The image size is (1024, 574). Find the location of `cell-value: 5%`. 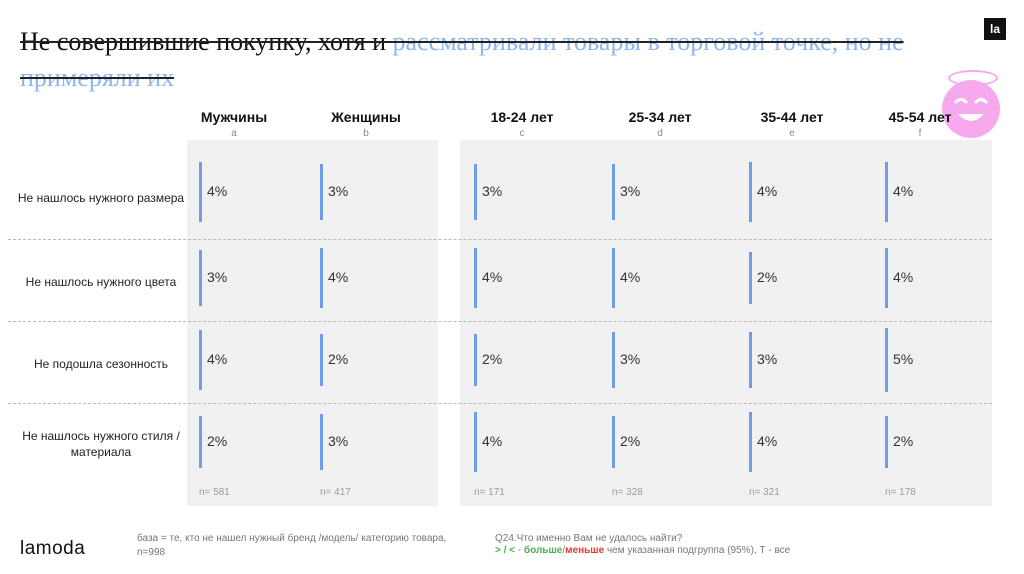

cell-value: 5% is located at coordinates (903, 359).